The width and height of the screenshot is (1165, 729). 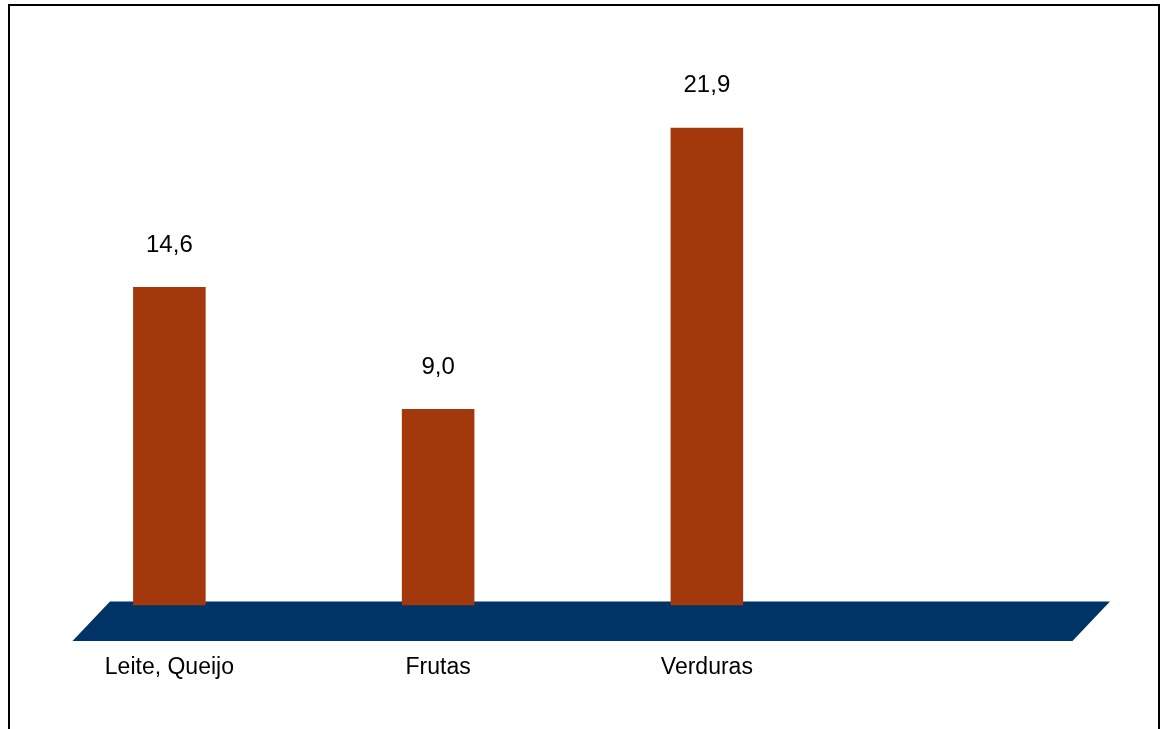 I want to click on x-tick-label: Verduras, so click(x=706, y=665).